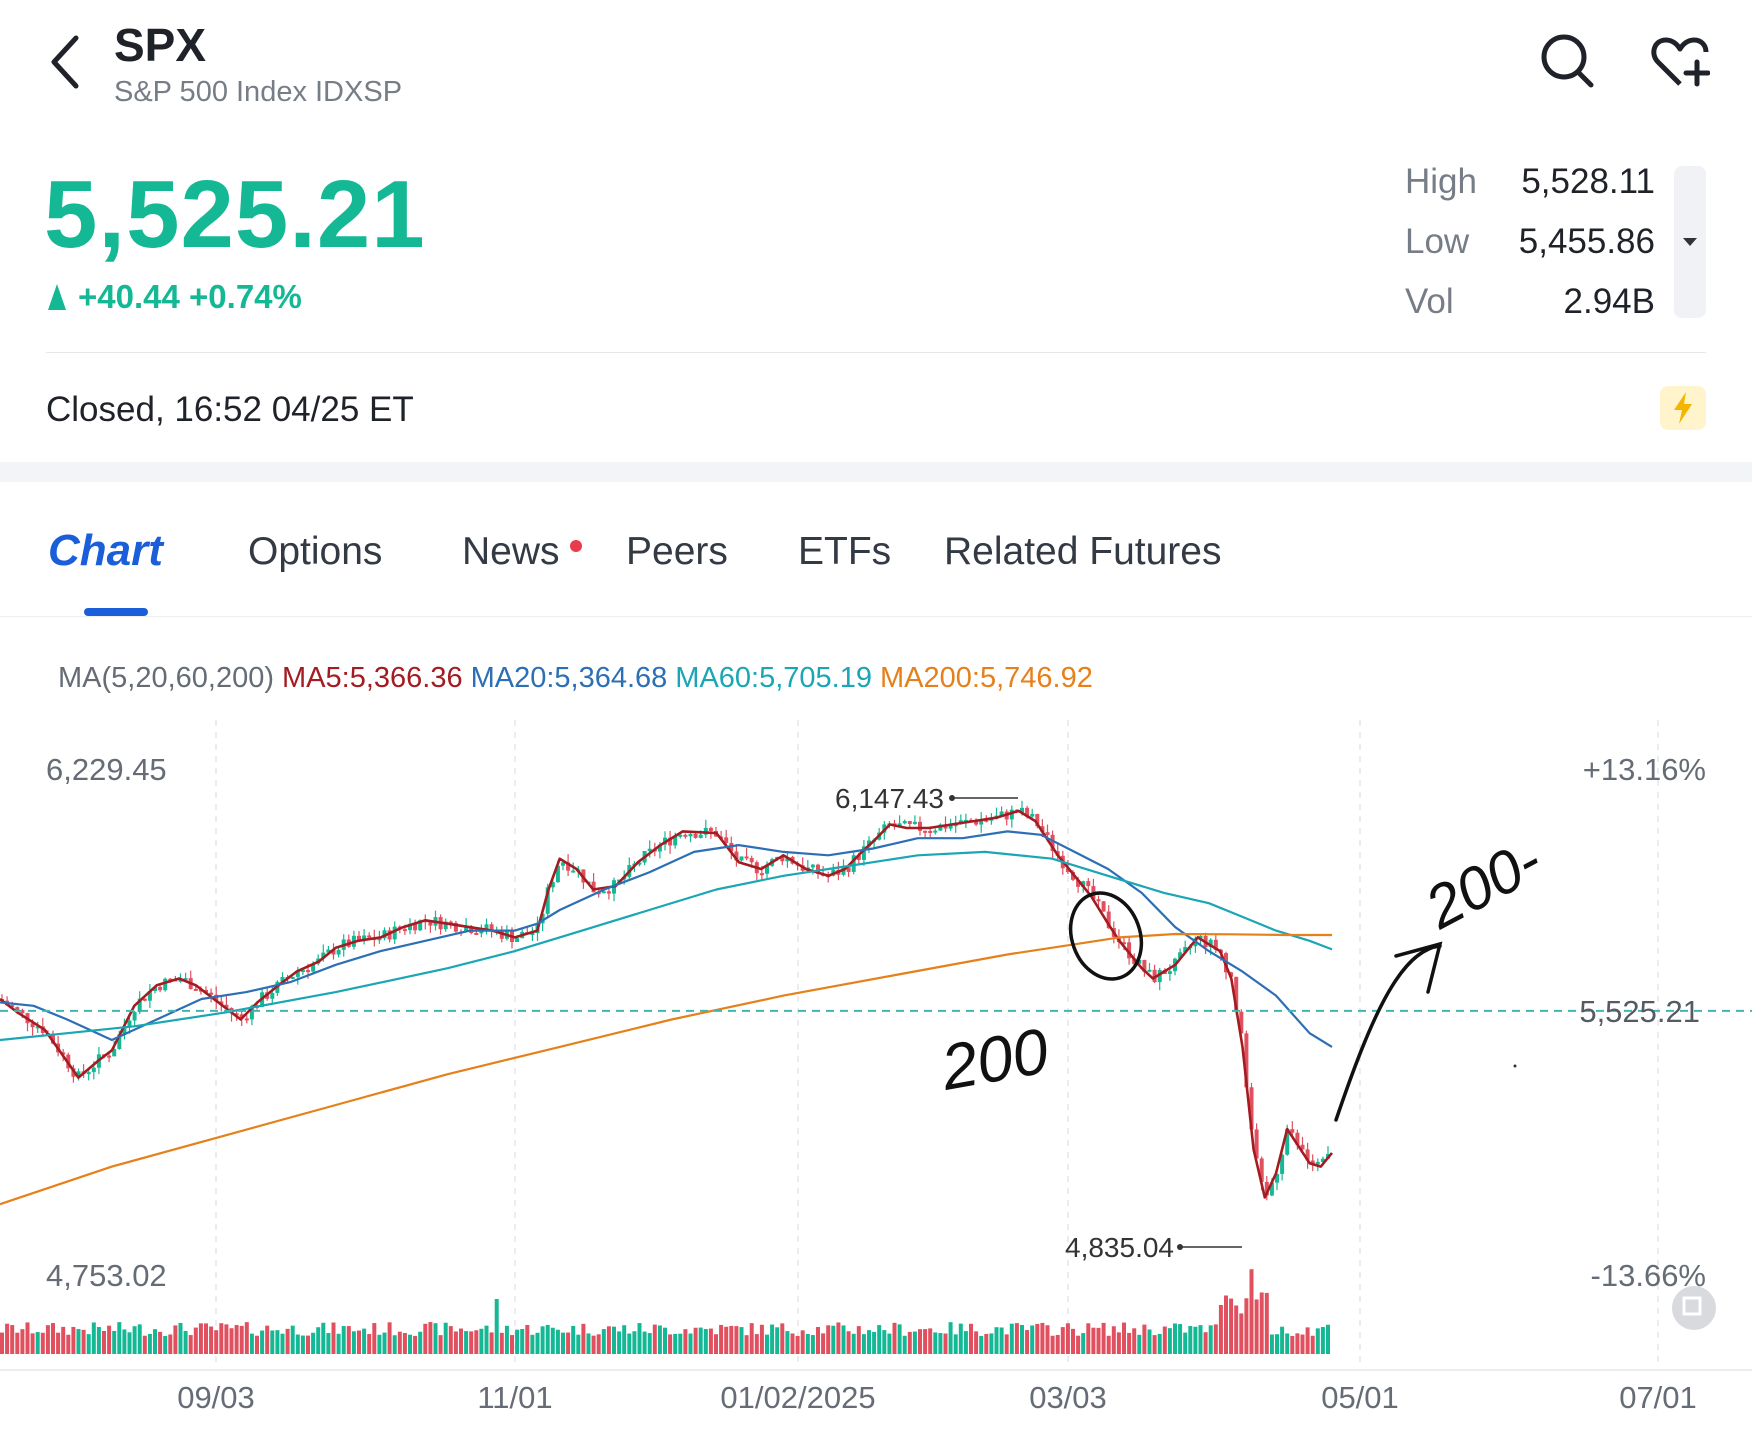  I want to click on tab-etfs: ETFs, so click(845, 551).